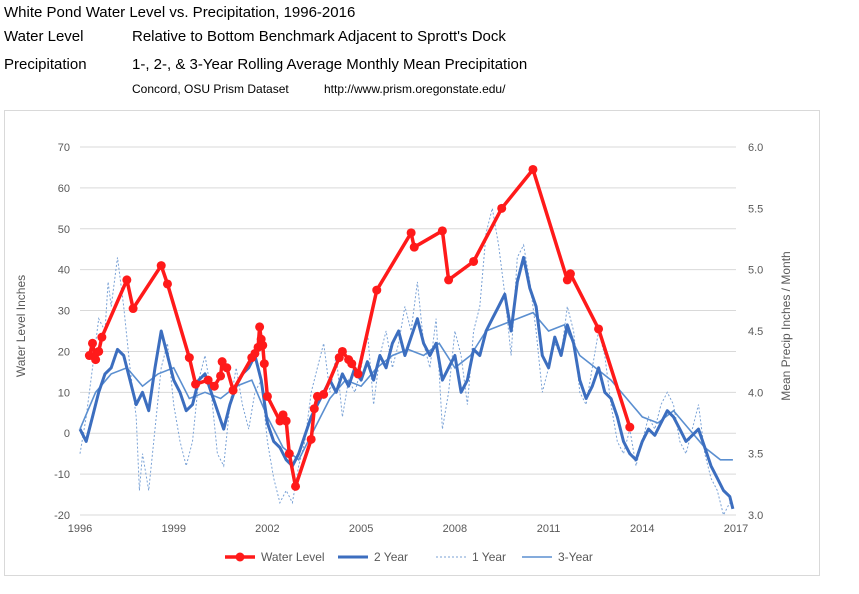 Image resolution: width=859 pixels, height=594 pixels. What do you see at coordinates (240, 557) in the screenshot?
I see `legend-marker-water-level` at bounding box center [240, 557].